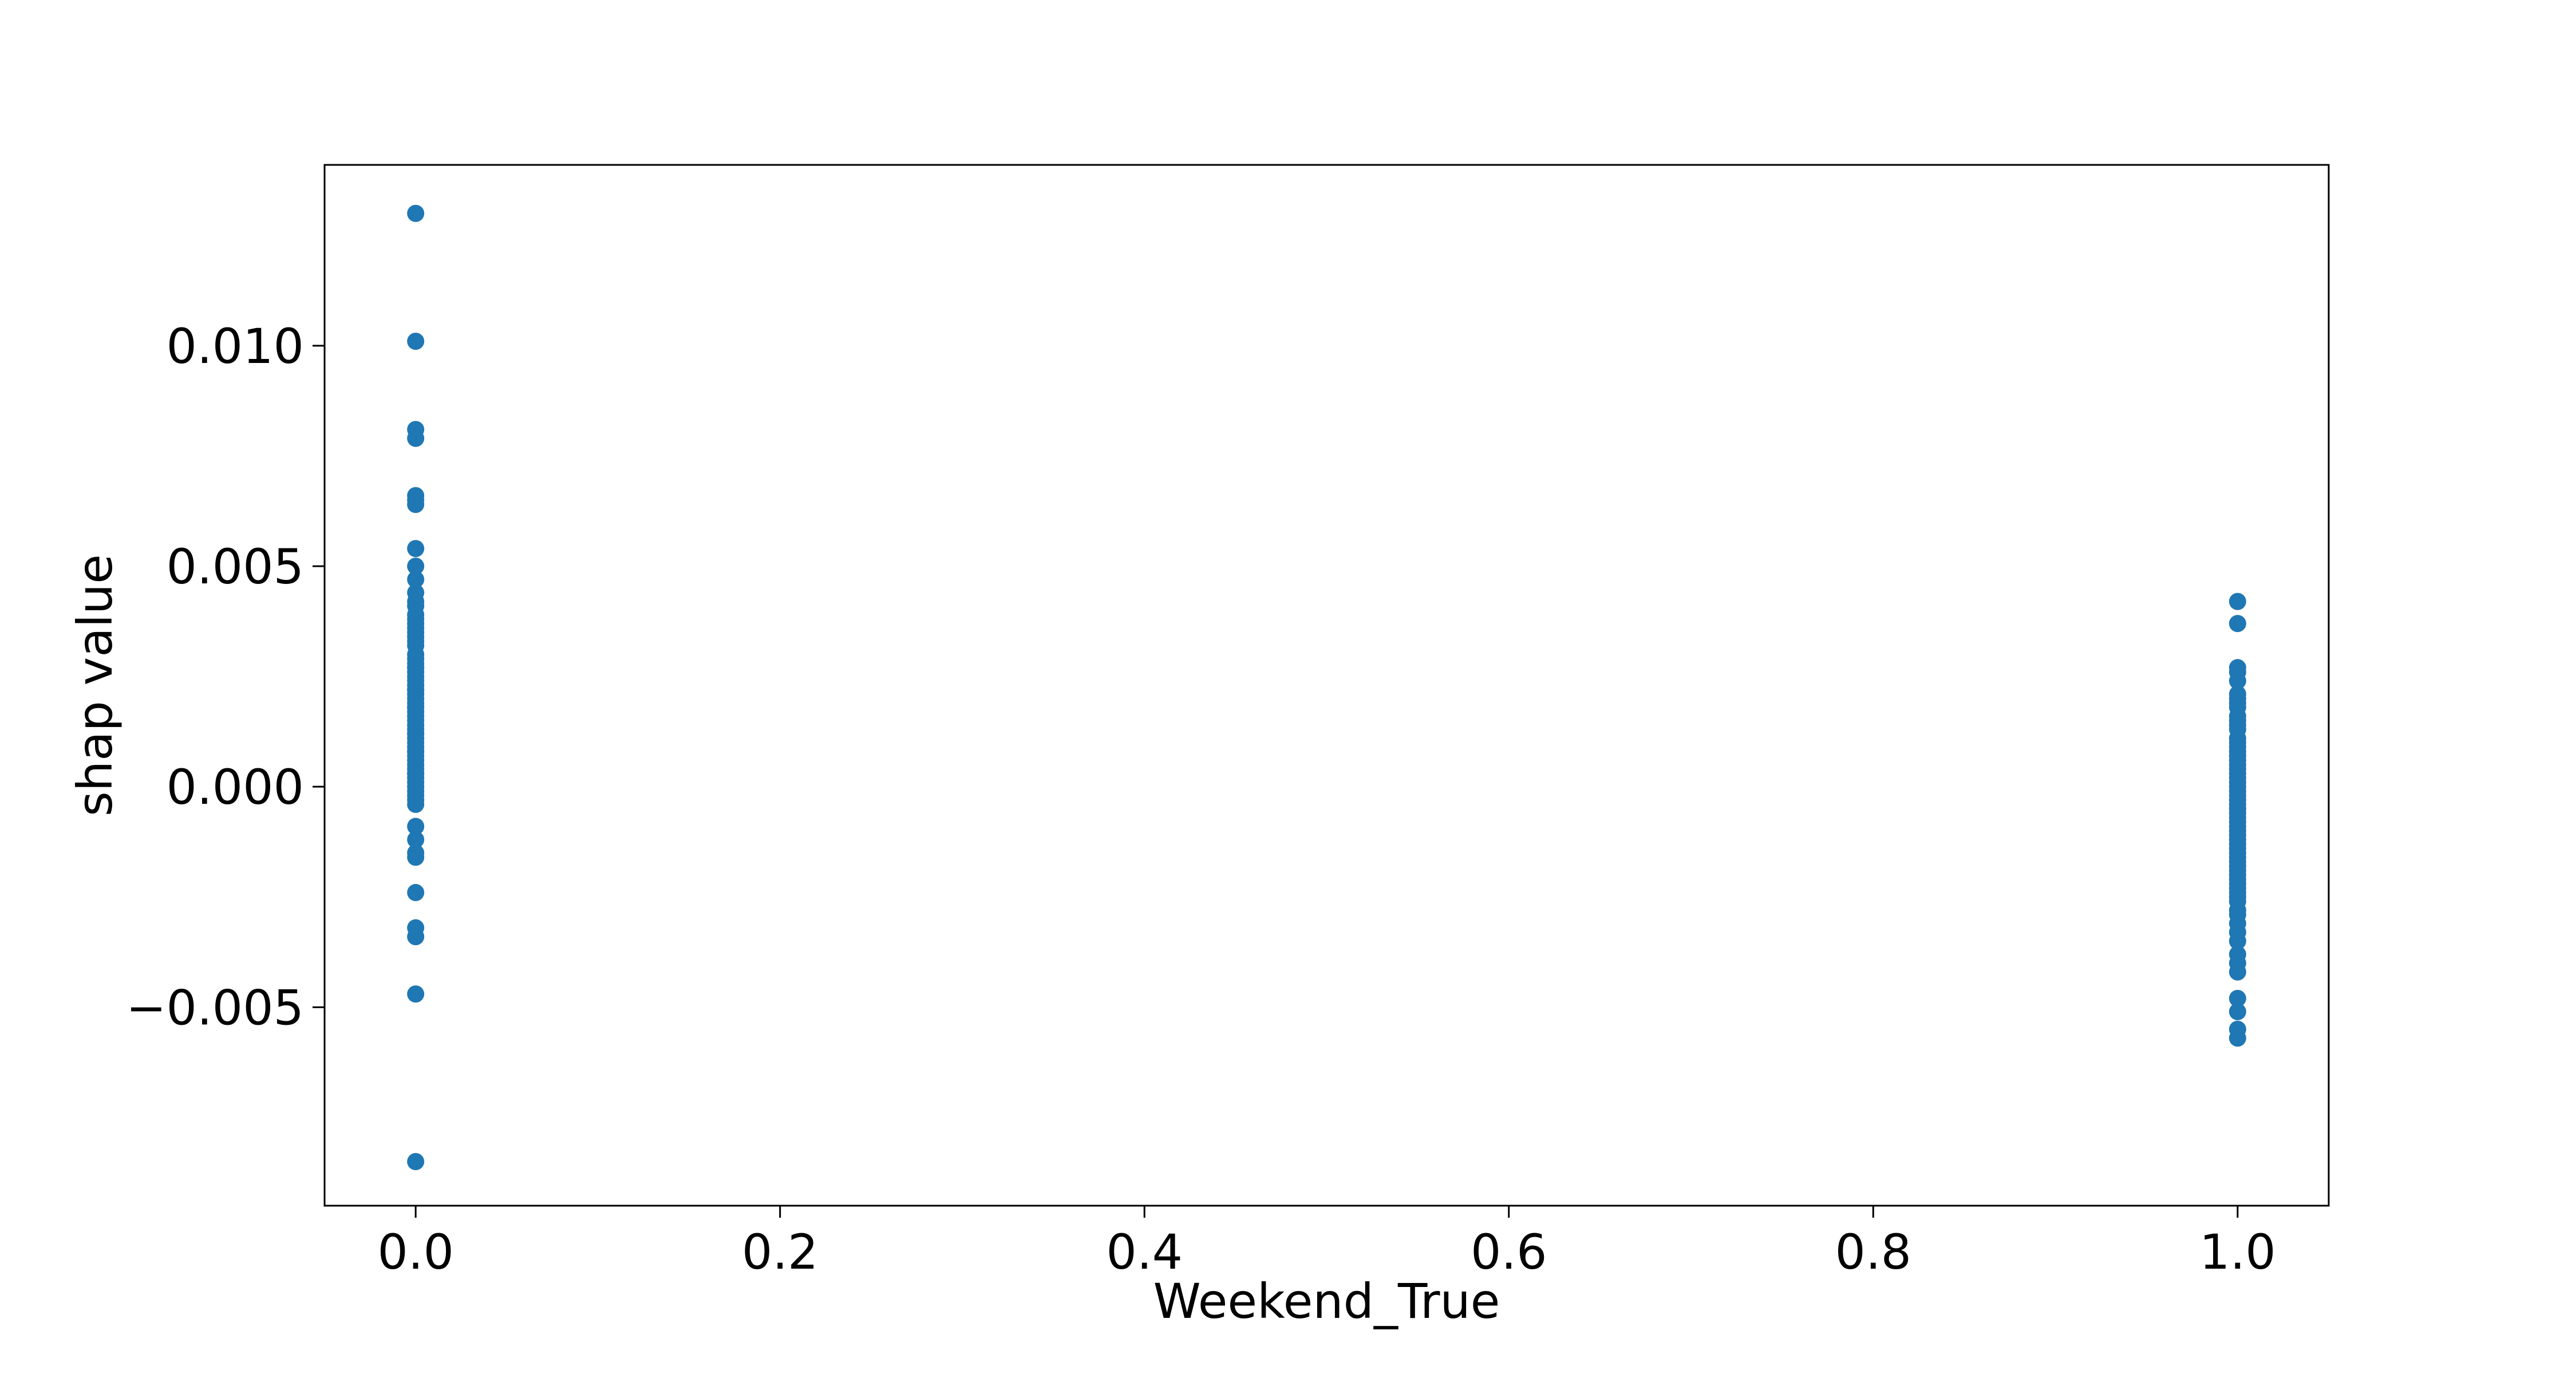 The width and height of the screenshot is (2576, 1374). What do you see at coordinates (235, 787) in the screenshot?
I see `y-tick-label: 0.000` at bounding box center [235, 787].